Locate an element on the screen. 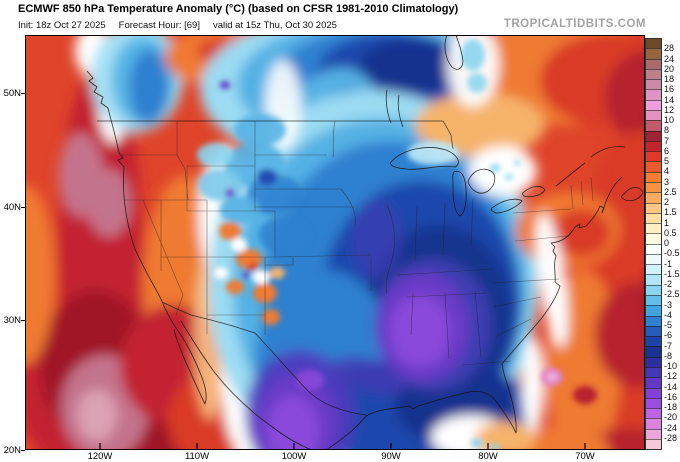 This screenshot has width=680, height=462. colorbar-tick-label: -2 is located at coordinates (668, 284).